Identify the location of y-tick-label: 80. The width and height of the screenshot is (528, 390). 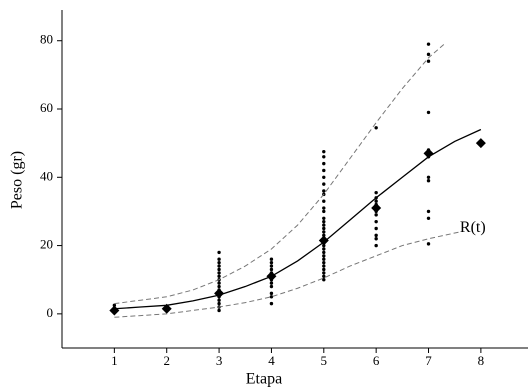
(46, 39).